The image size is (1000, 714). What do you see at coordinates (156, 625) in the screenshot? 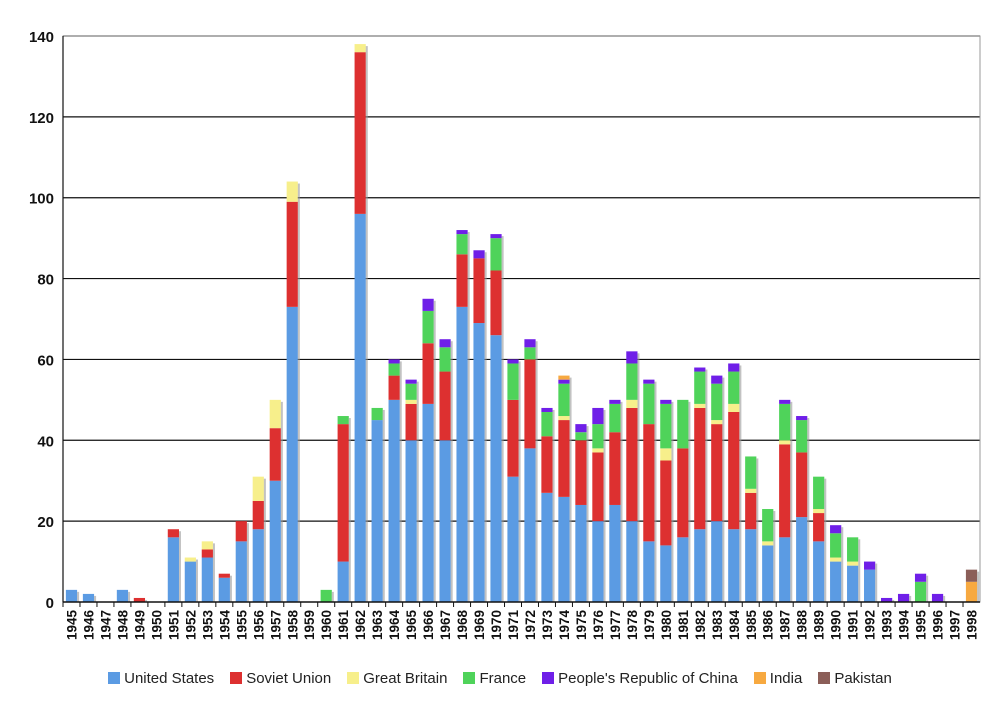
I see `x-tick-label: 1950` at bounding box center [156, 625].